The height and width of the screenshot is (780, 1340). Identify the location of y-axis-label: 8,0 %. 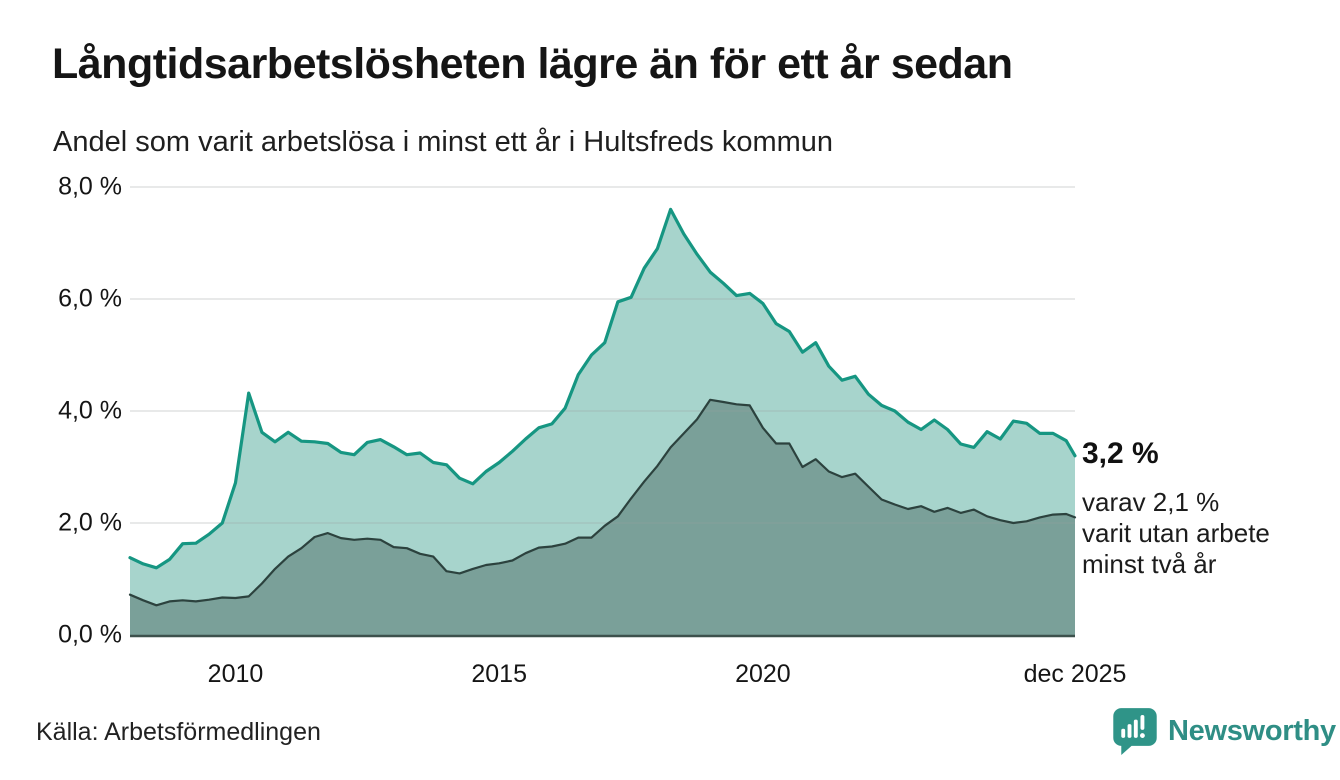
(90, 186).